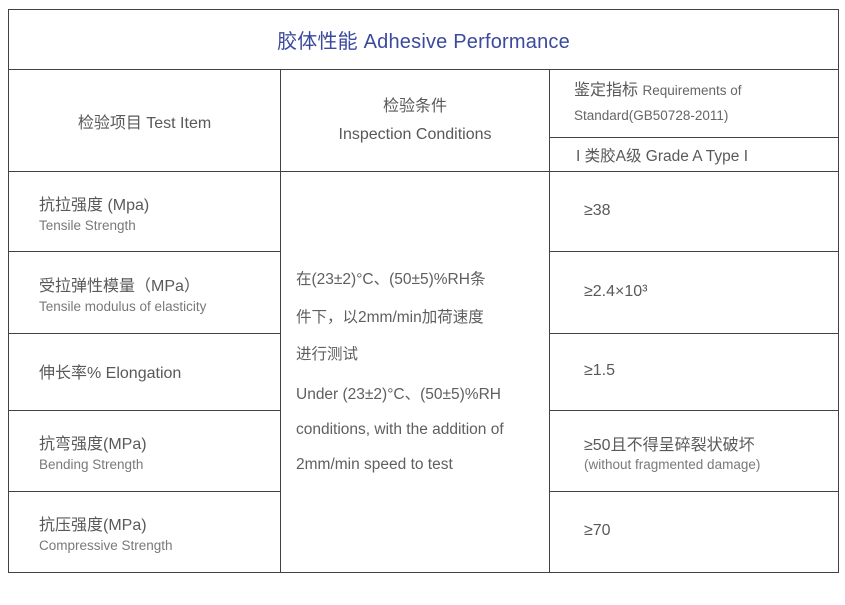  I want to click on table-row: 抗压强度(MPa) Compressive Strength ≥70, so click(424, 532).